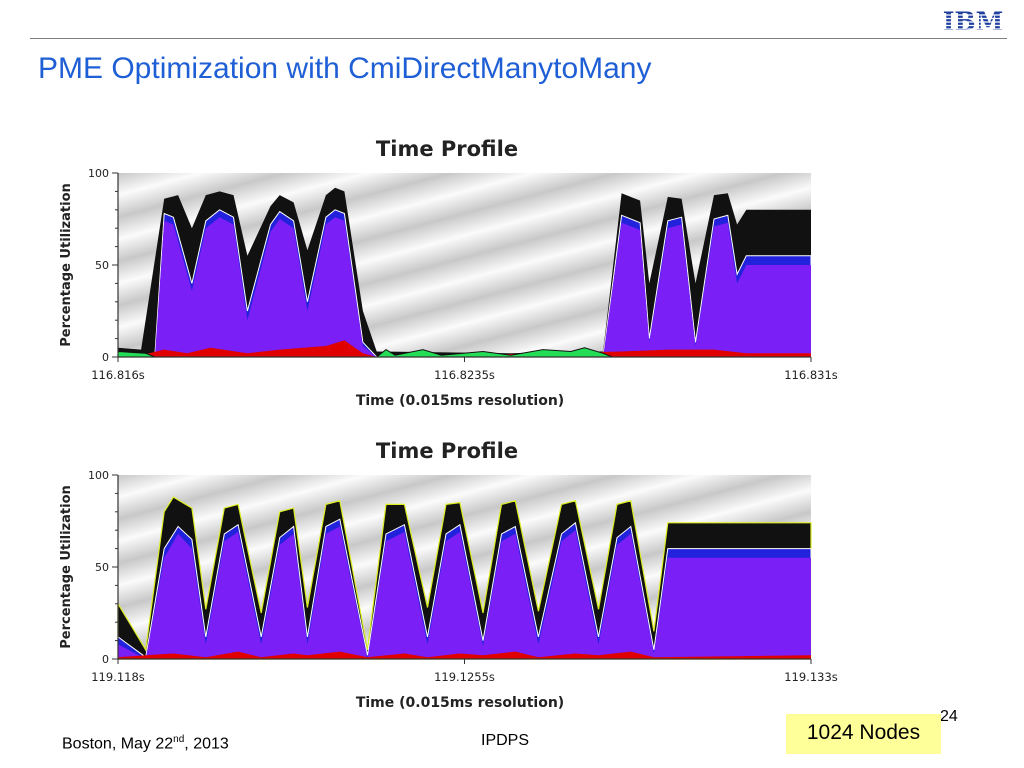 The image size is (1024, 768). Describe the element at coordinates (518, 38) in the screenshot. I see `header-rule` at that location.